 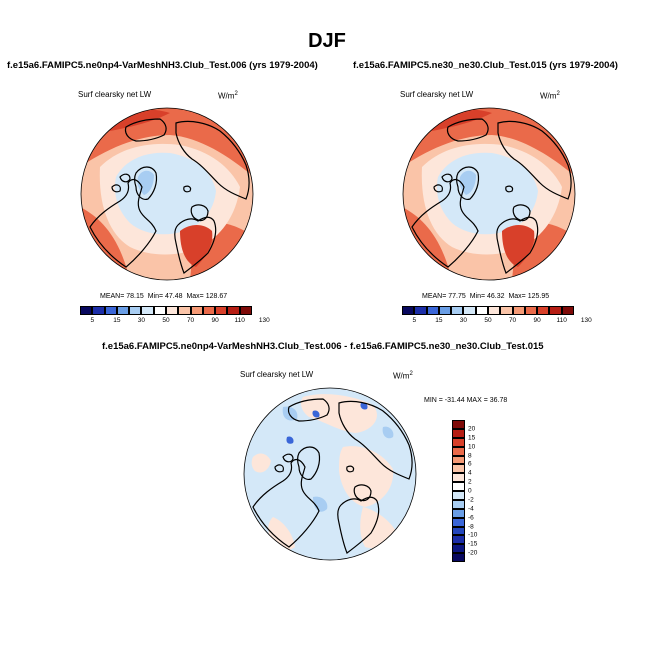 I want to click on panel2-stats: MEAN= 77.75 Min= 46.32 Max= 125.95, so click(x=486, y=296).